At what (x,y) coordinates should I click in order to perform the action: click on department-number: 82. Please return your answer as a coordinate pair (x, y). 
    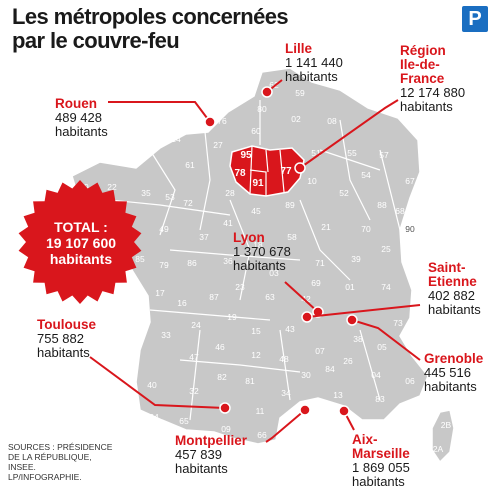
    Looking at the image, I should click on (222, 377).